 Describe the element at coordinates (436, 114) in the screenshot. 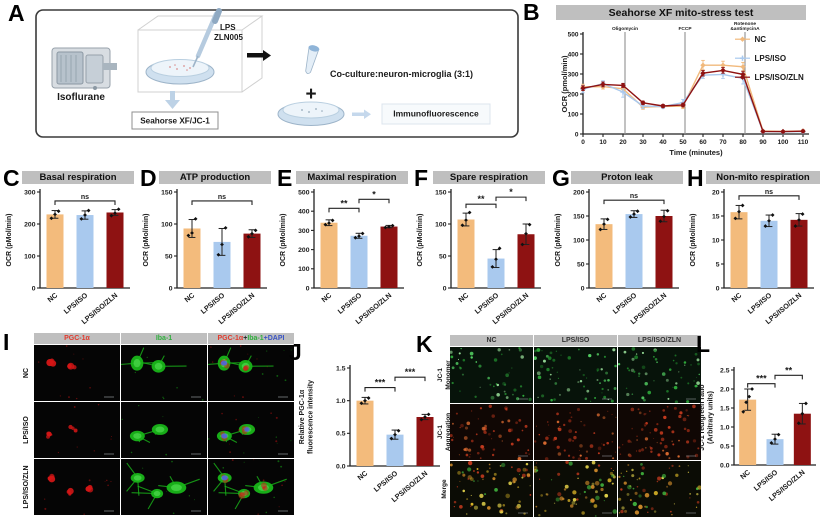

I see `immunofluorescence-box` at that location.